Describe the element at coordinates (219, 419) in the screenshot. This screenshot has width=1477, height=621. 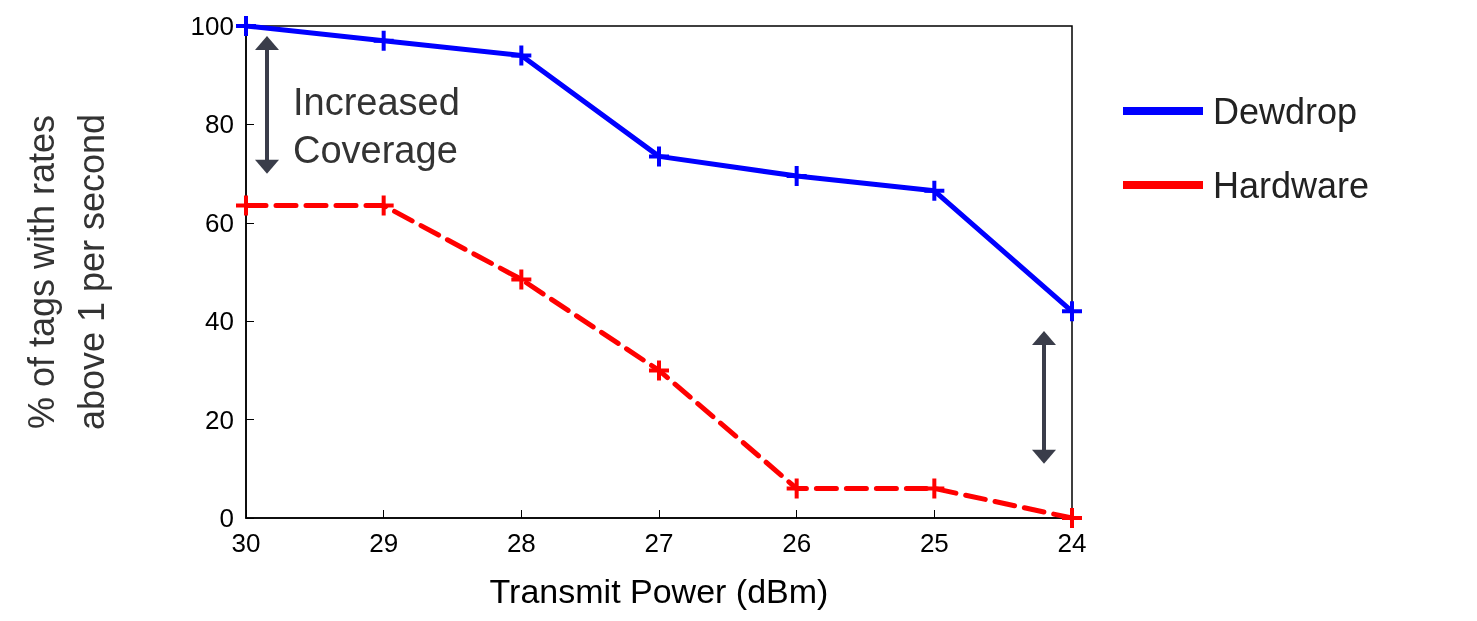
I see `y-tick-label: 20` at that location.